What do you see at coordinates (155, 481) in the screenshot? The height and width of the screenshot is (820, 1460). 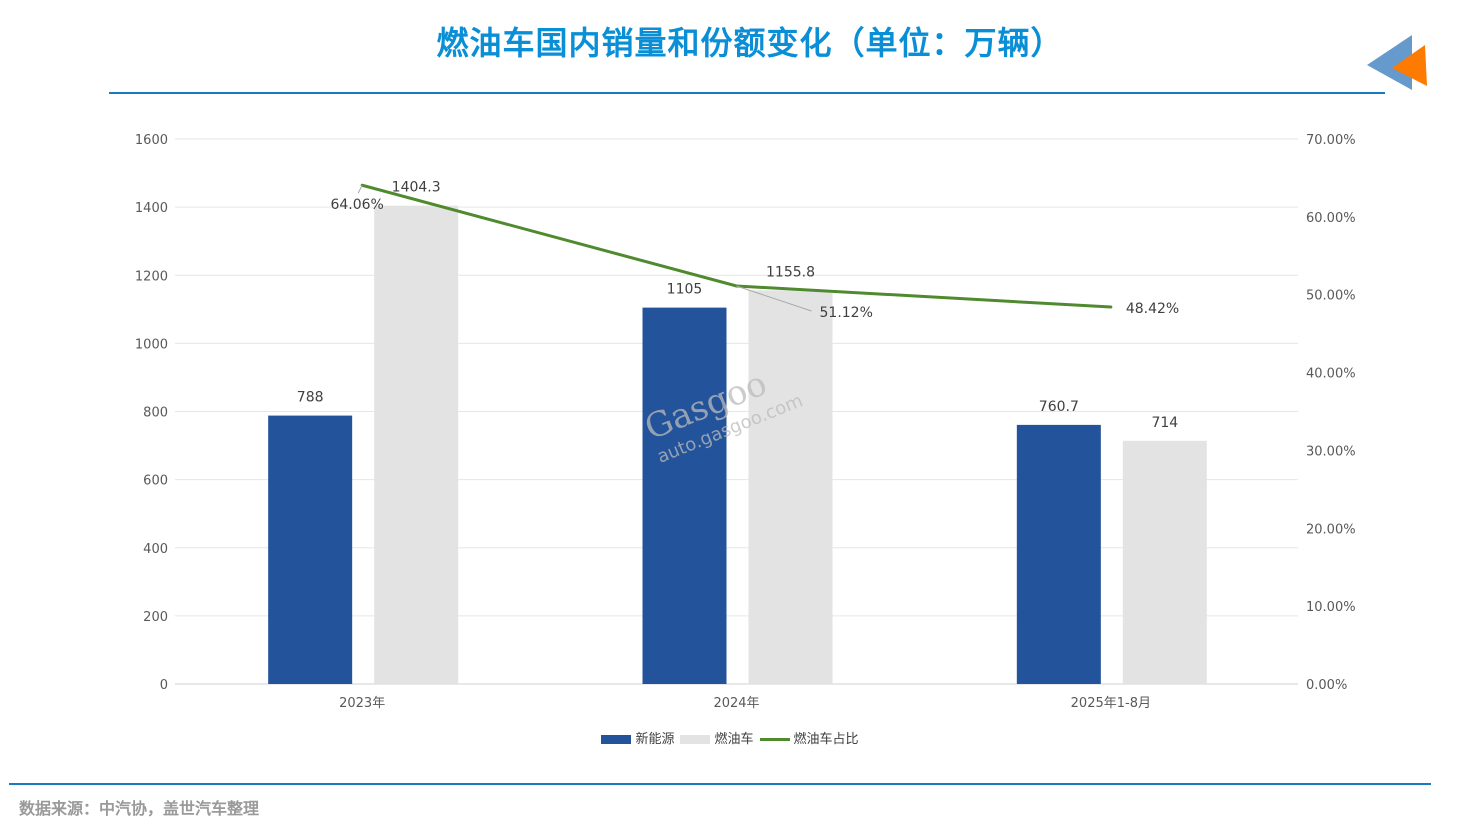 I see `y-tick-label: 600` at bounding box center [155, 481].